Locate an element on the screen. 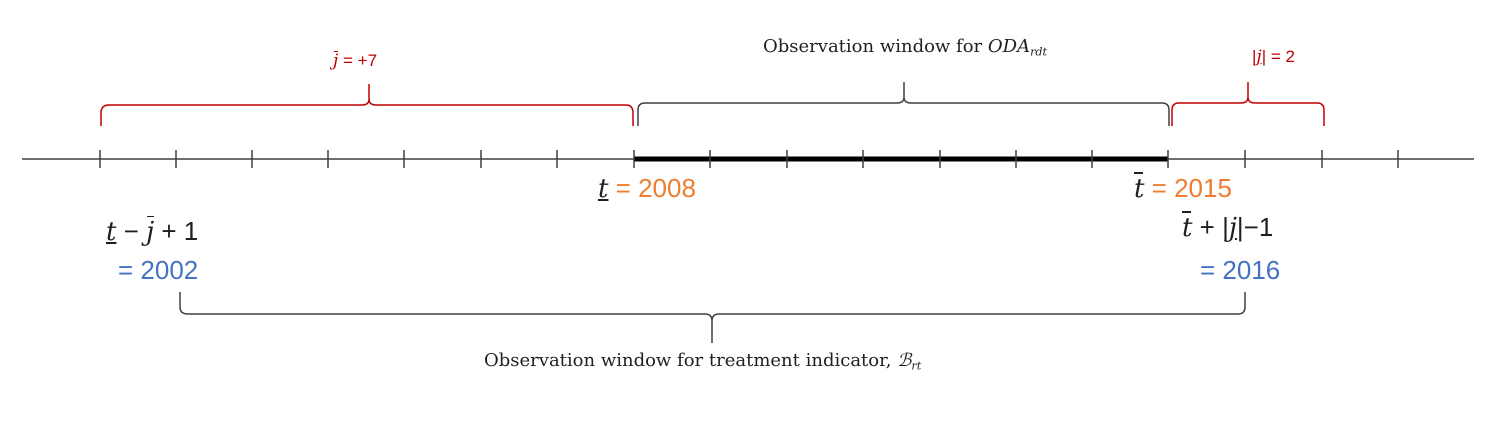  jabs-label: |j| = 2 is located at coordinates (1273, 57).